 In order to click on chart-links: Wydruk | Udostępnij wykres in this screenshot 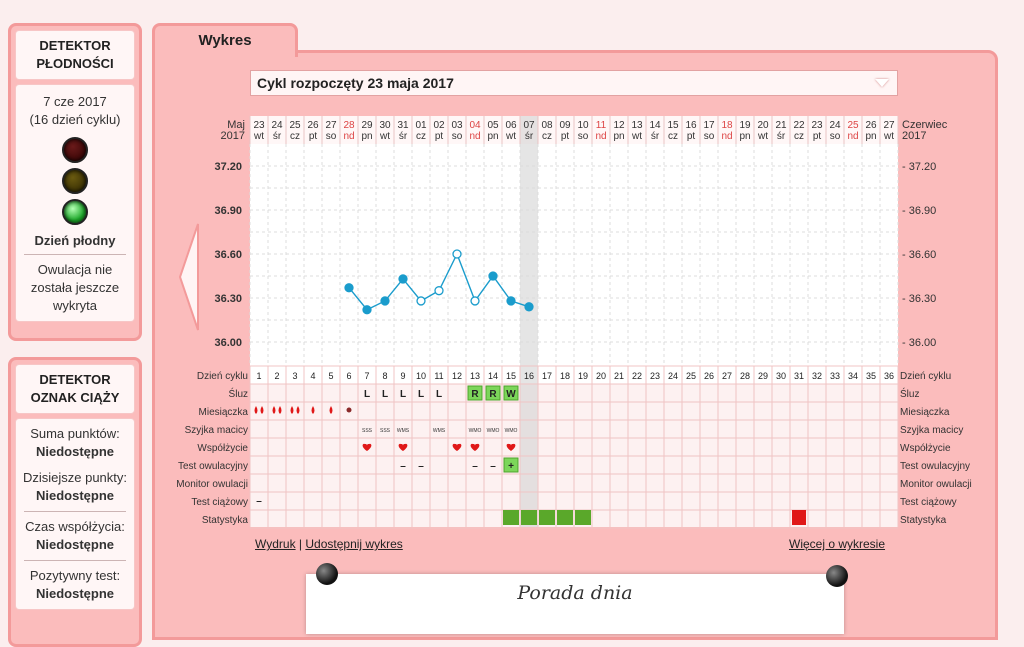, I will do `click(329, 544)`.